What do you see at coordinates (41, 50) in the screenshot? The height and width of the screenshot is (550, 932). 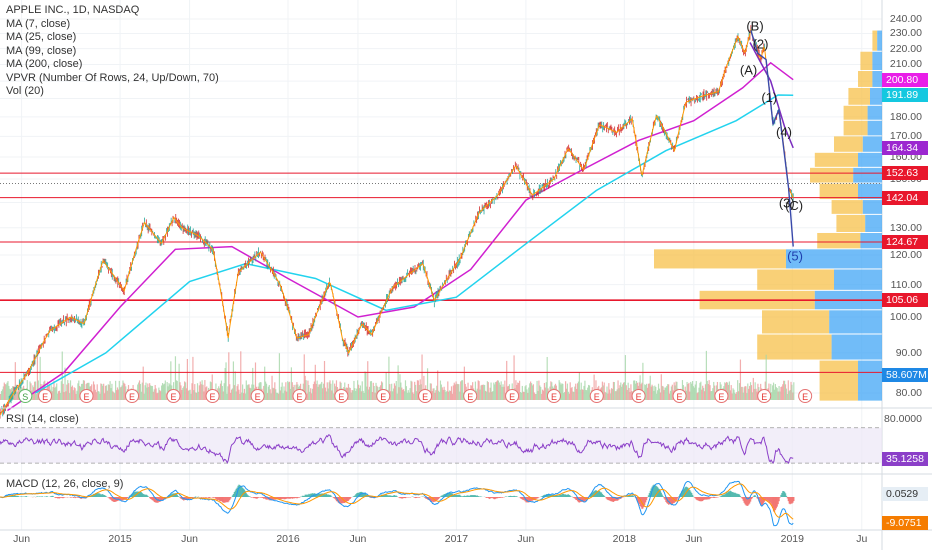 I see `legend-ma99: MA (99, close)` at bounding box center [41, 50].